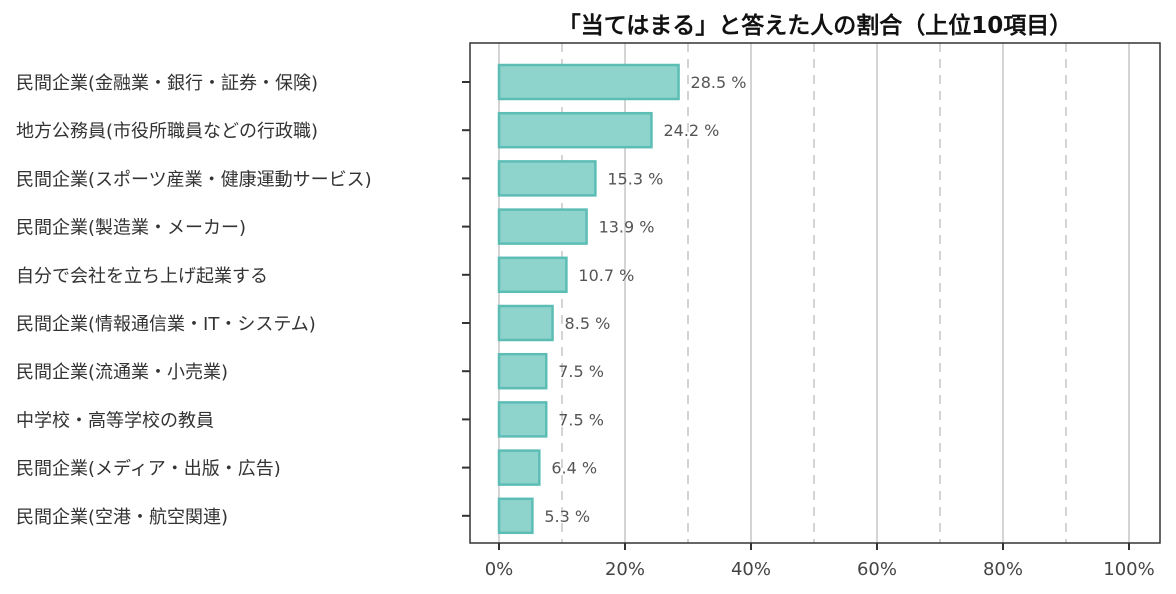 The image size is (1176, 594). I want to click on value-label: 8.5 %, so click(588, 323).